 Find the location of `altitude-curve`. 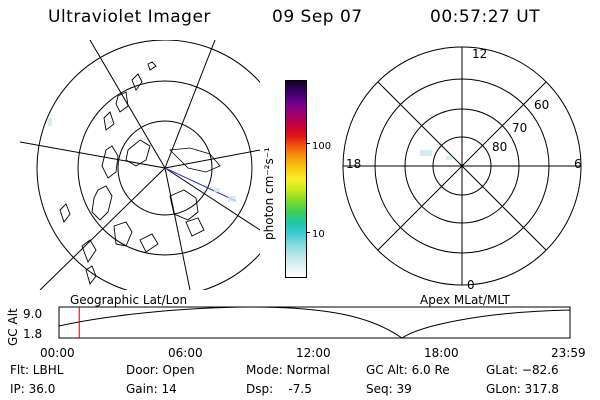

altitude-curve is located at coordinates (314, 322).